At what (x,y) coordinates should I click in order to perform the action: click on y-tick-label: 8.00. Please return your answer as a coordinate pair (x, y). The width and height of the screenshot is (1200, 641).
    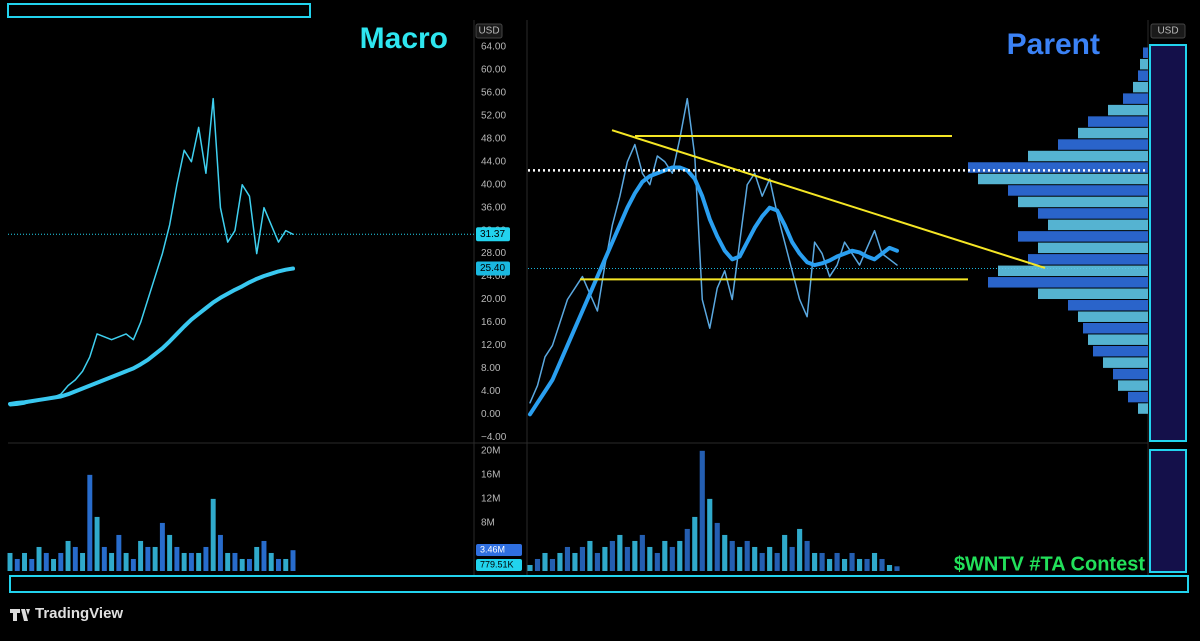
    Looking at the image, I should click on (491, 368).